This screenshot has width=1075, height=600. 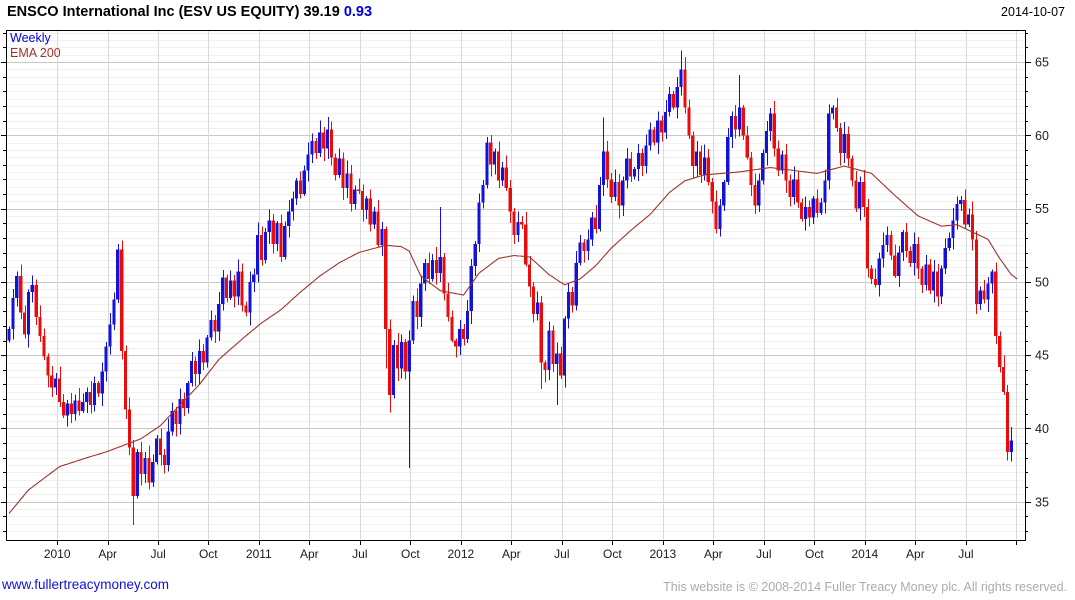 I want to click on svg-text: 50, so click(x=1042, y=282).